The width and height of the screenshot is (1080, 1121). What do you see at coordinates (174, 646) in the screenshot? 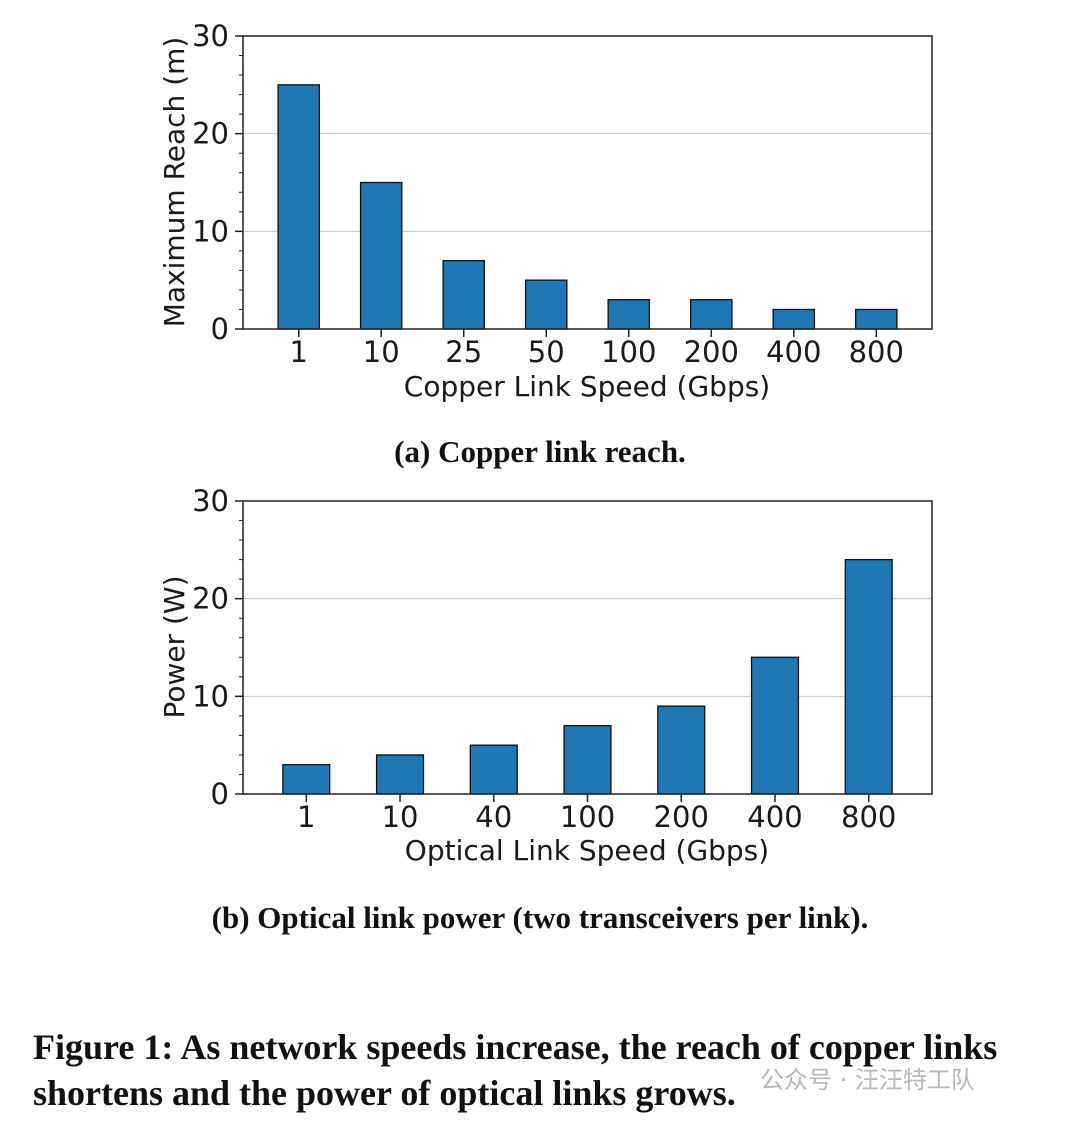
I see `chart-b-ylabel: Power (W)` at bounding box center [174, 646].